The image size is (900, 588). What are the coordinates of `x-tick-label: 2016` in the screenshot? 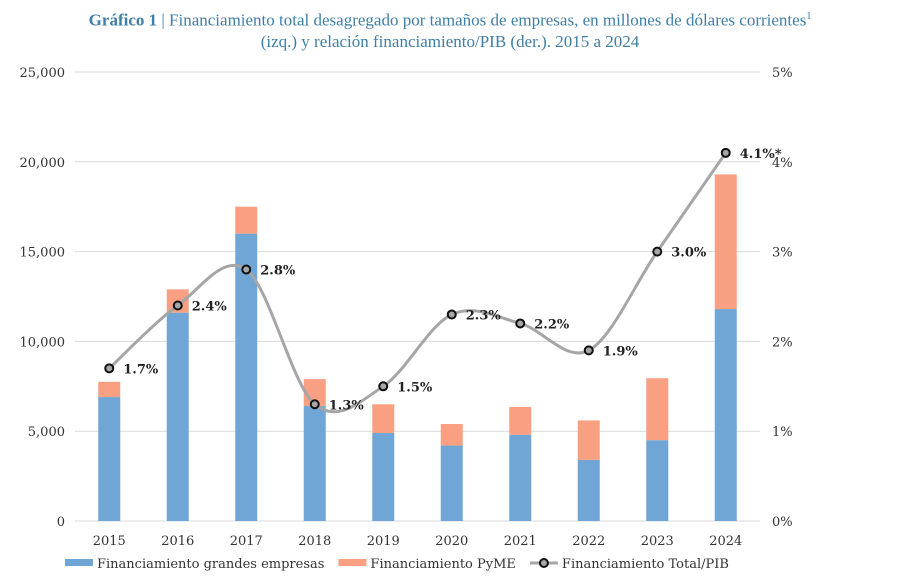 It's located at (177, 541).